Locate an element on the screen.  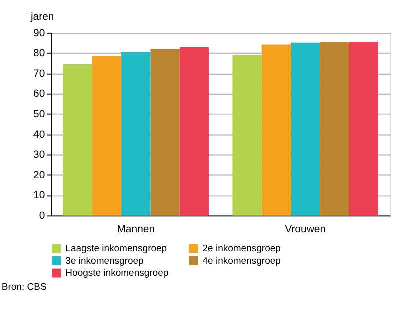
legend-label: Hoogste inkomensgroep is located at coordinates (117, 274).